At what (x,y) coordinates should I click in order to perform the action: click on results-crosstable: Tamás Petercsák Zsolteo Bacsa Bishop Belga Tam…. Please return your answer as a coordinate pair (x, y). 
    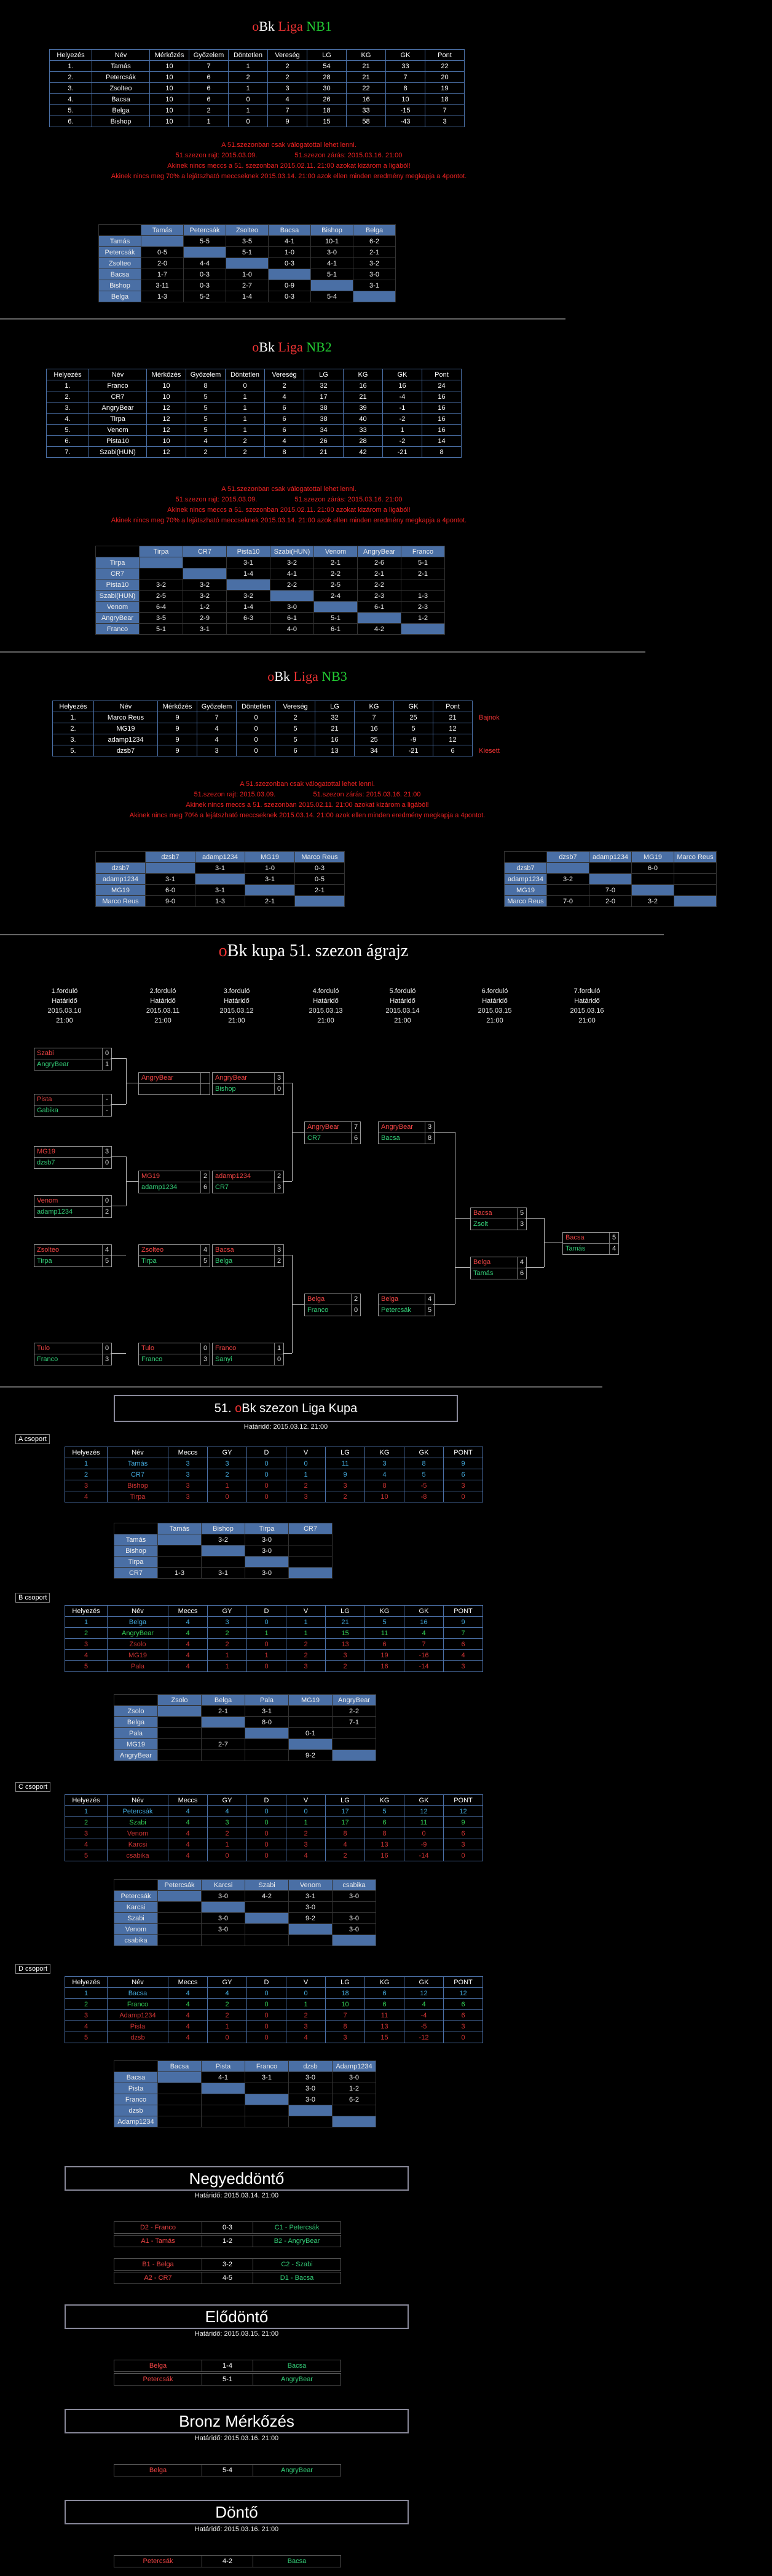
    Looking at the image, I should click on (247, 263).